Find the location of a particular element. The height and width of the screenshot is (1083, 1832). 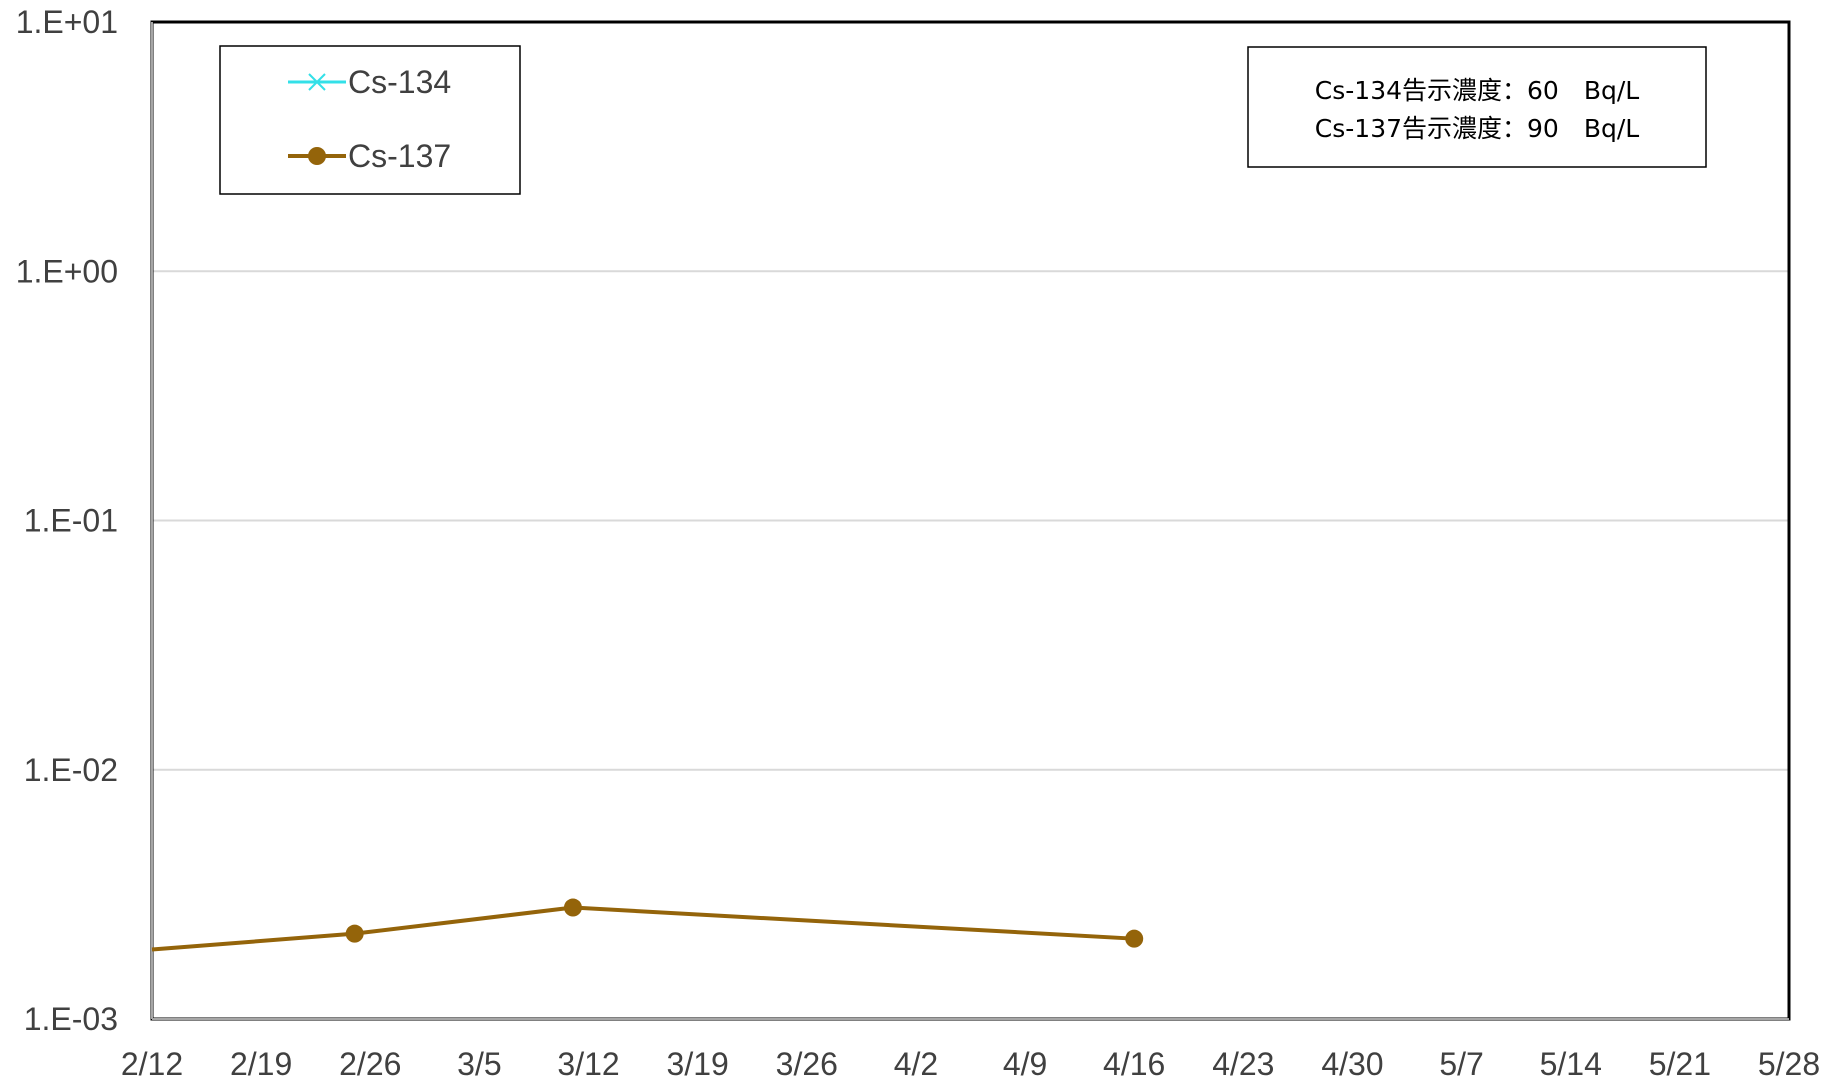

x-tick-label: 4/16 is located at coordinates (1134, 1064).